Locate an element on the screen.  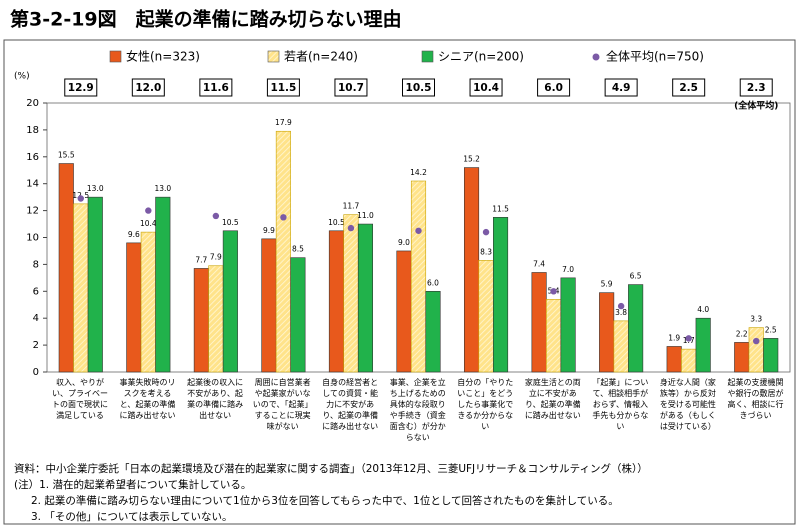
average-label: 10.5 is located at coordinates (419, 88).